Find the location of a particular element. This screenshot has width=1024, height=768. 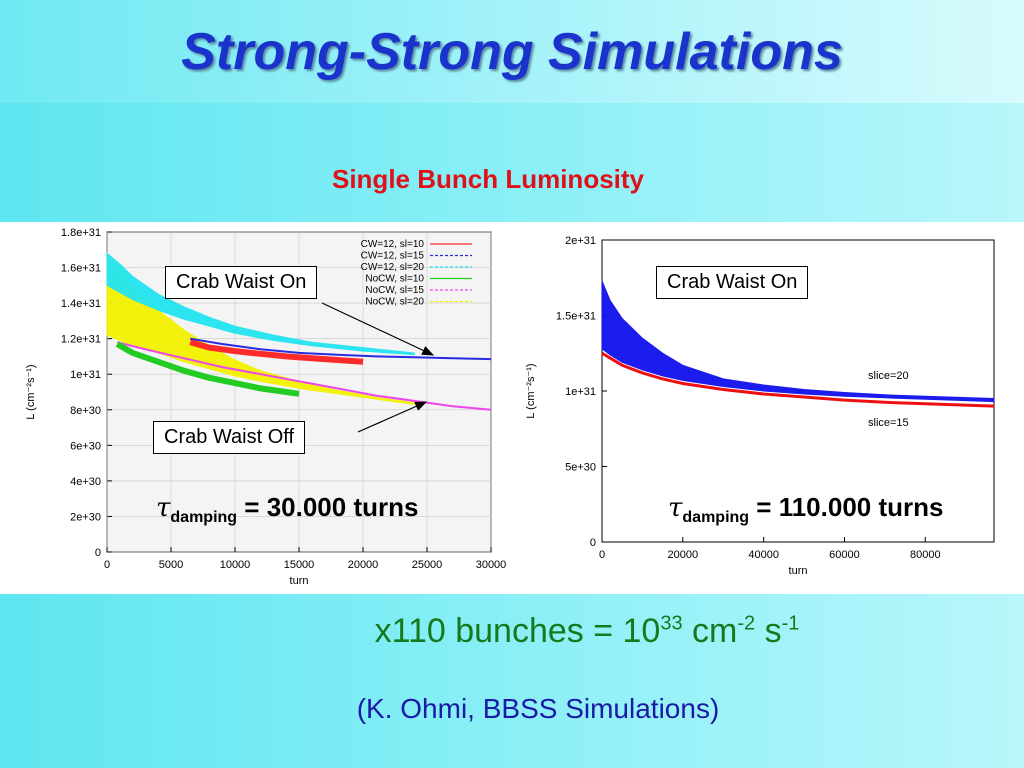

x-tick-label: 60000 is located at coordinates (844, 555).